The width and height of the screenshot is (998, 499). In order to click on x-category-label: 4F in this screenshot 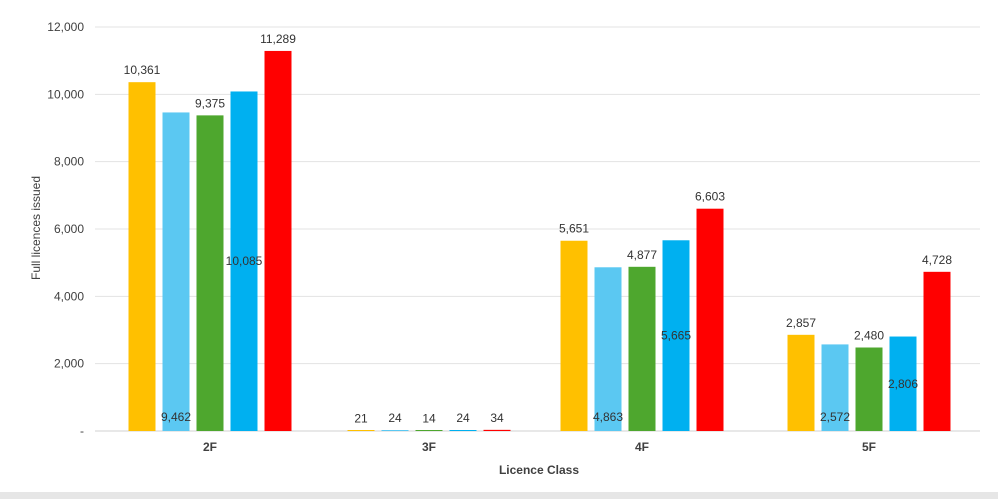, I will do `click(642, 447)`.